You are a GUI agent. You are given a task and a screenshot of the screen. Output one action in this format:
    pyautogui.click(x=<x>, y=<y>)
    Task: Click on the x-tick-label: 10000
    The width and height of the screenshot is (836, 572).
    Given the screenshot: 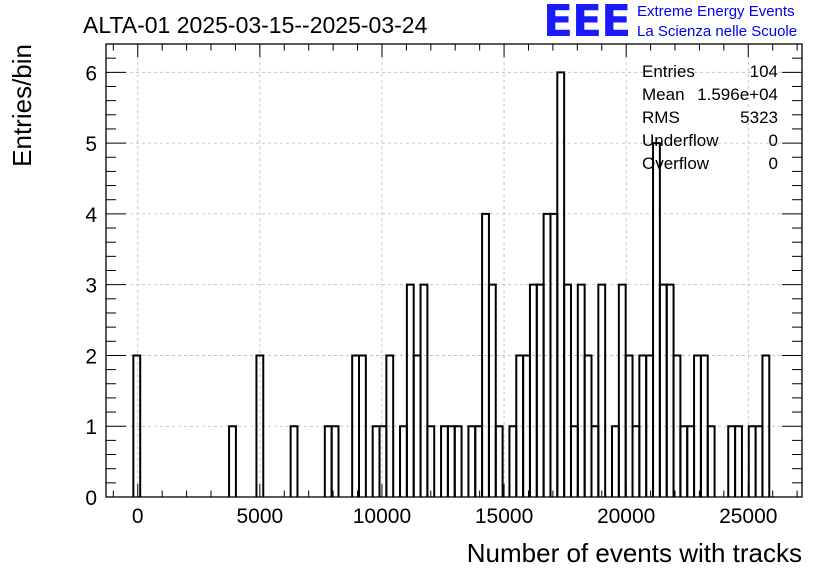 What is the action you would take?
    pyautogui.click(x=382, y=516)
    